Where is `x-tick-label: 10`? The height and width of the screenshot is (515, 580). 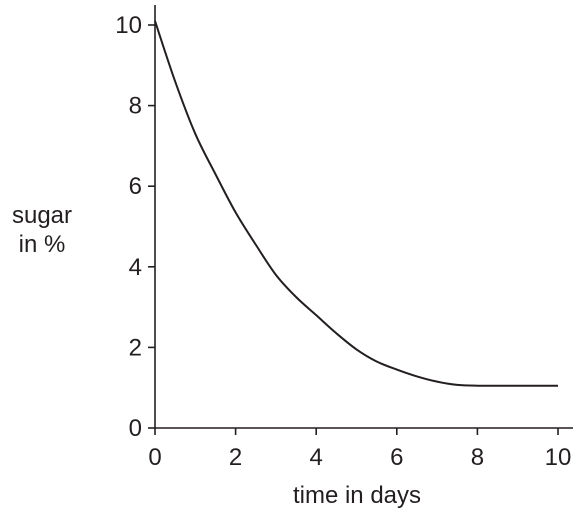 x-tick-label: 10 is located at coordinates (558, 457).